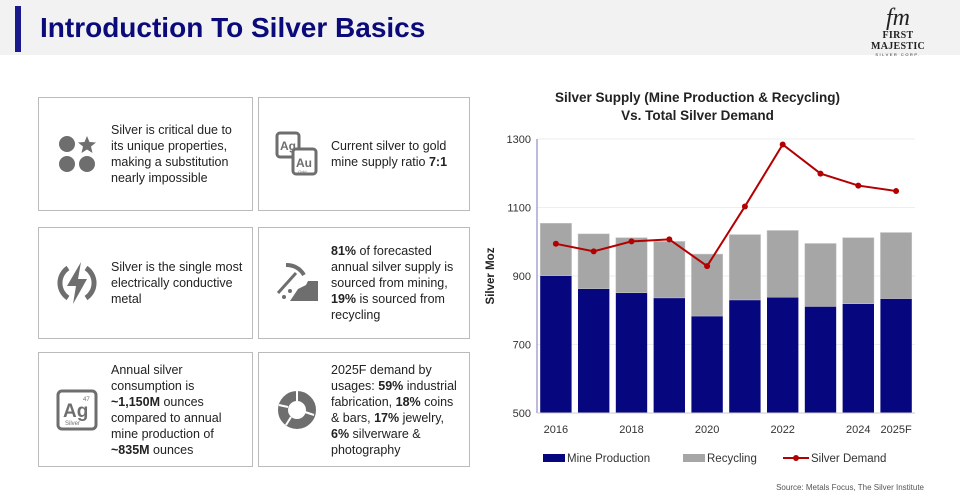 The image size is (960, 500). I want to click on shapes-icon, so click(77, 154).